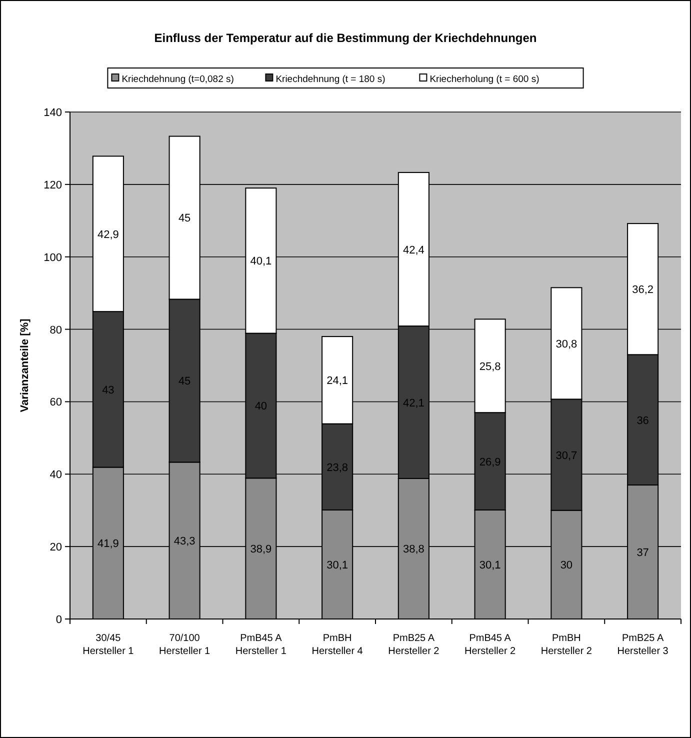 This screenshot has height=738, width=691. What do you see at coordinates (261, 406) in the screenshot?
I see `data-label: 40` at bounding box center [261, 406].